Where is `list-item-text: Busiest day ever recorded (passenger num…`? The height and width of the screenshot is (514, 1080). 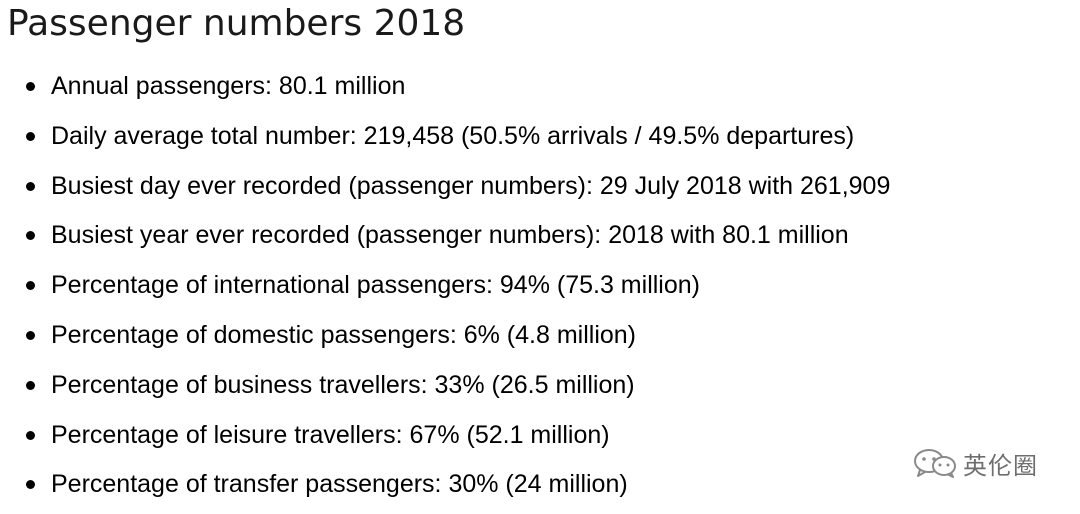 list-item-text: Busiest day ever recorded (passenger num… is located at coordinates (471, 185).